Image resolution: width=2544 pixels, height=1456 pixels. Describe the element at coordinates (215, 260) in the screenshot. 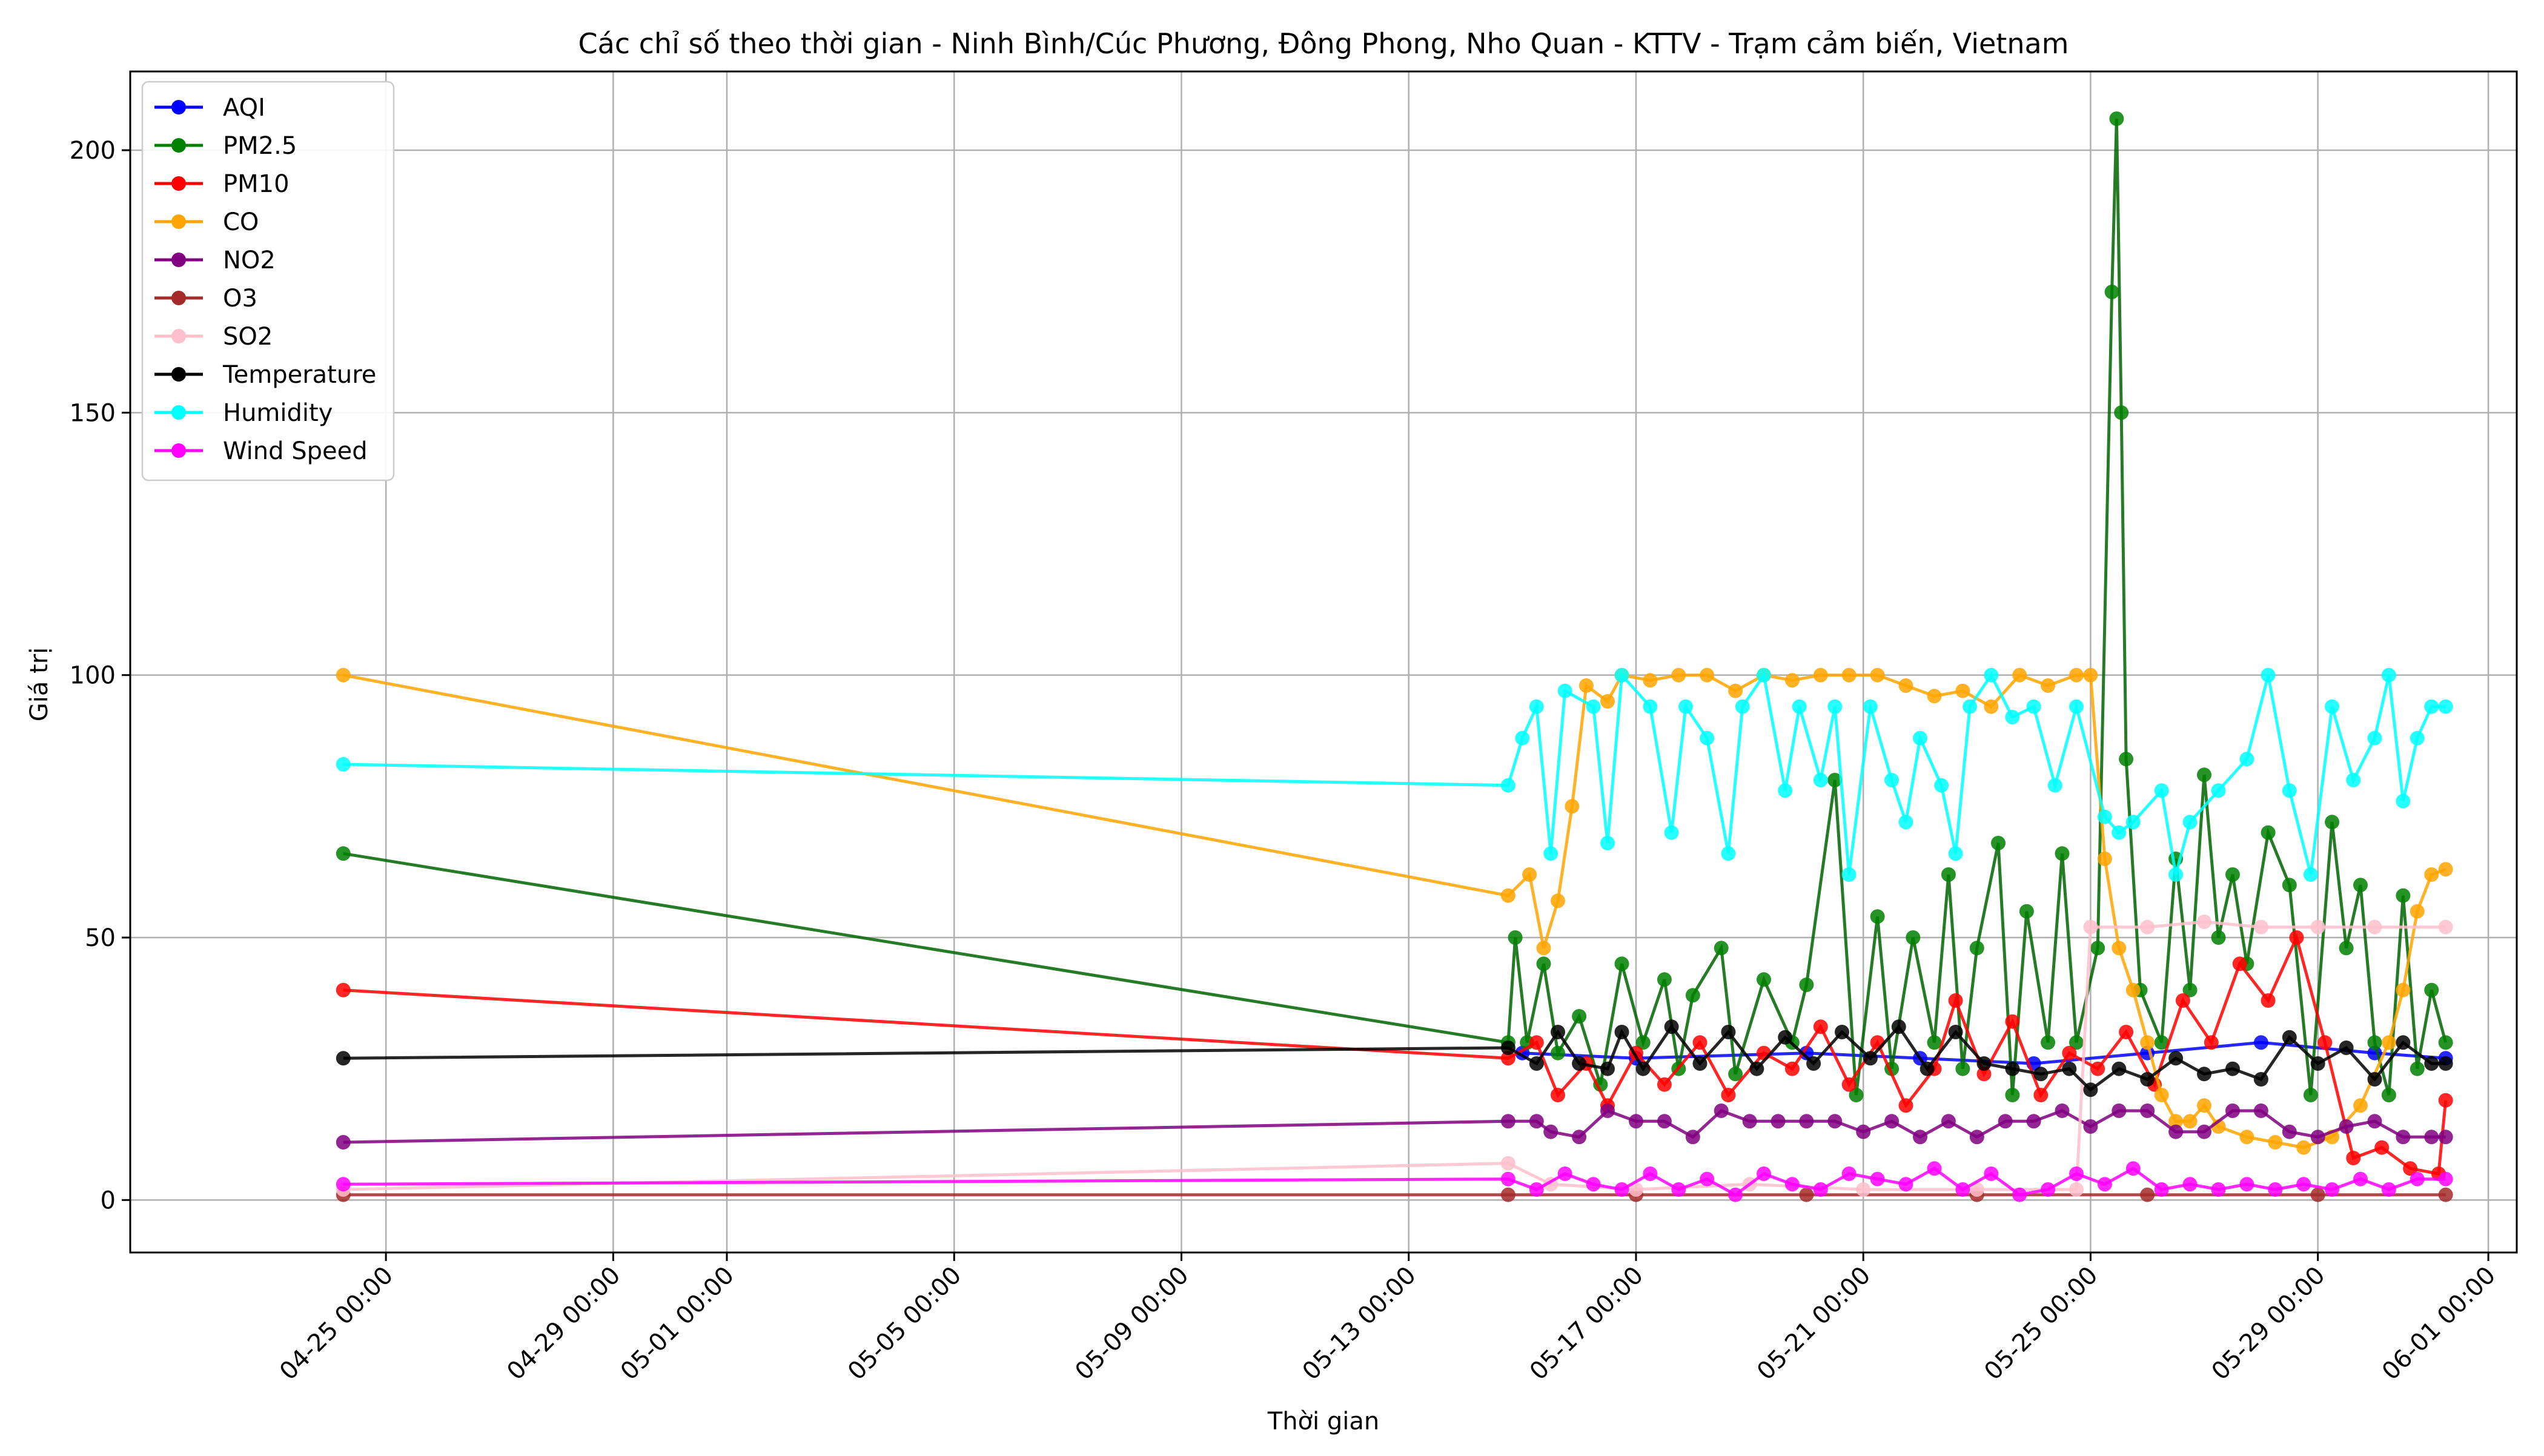

I see `legend-entry-no2: NO2` at that location.